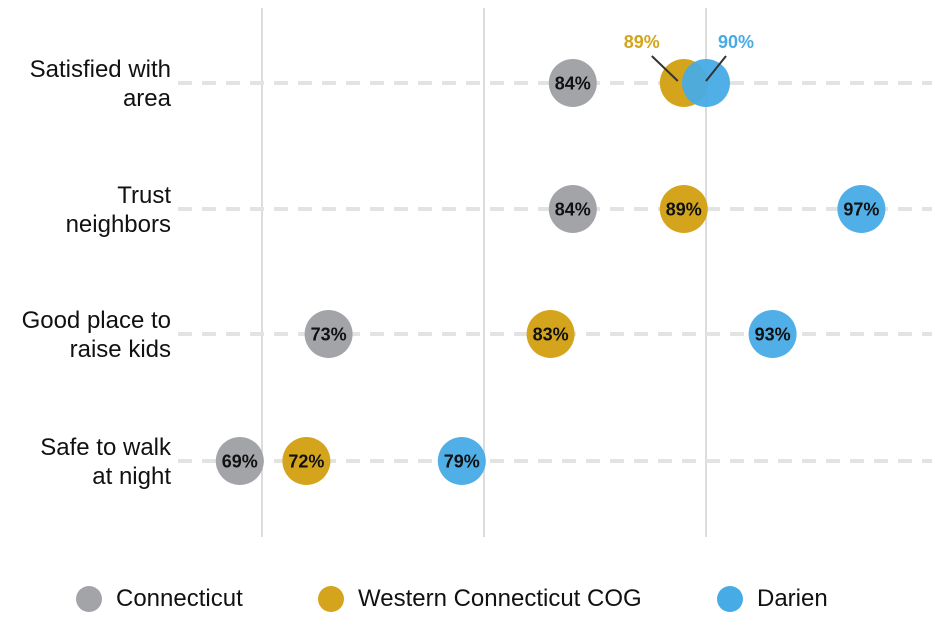  I want to click on callout-label-western-connecticut-cog: 89%, so click(642, 42).